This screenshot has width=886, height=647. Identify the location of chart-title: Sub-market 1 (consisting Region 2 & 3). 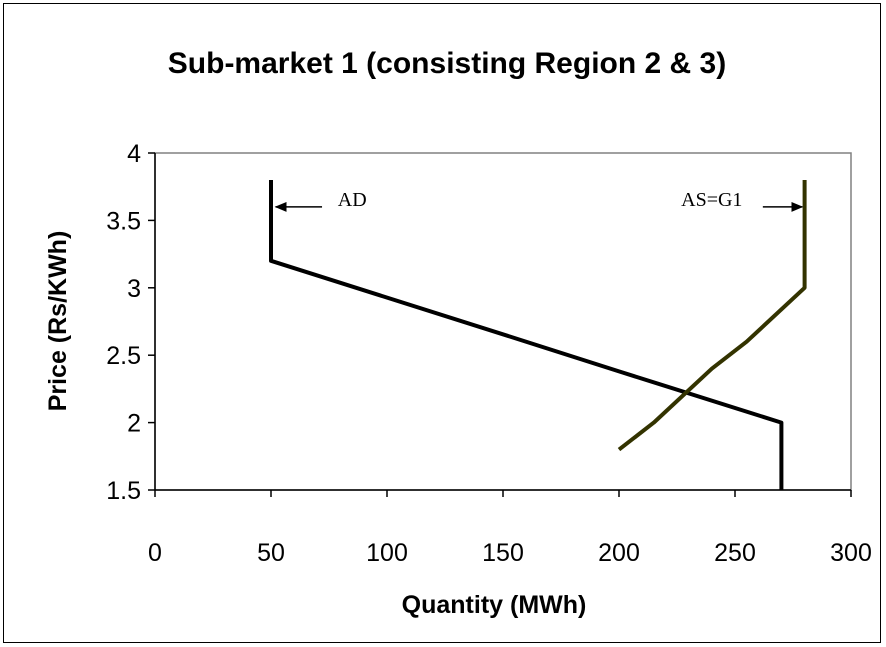
(447, 63).